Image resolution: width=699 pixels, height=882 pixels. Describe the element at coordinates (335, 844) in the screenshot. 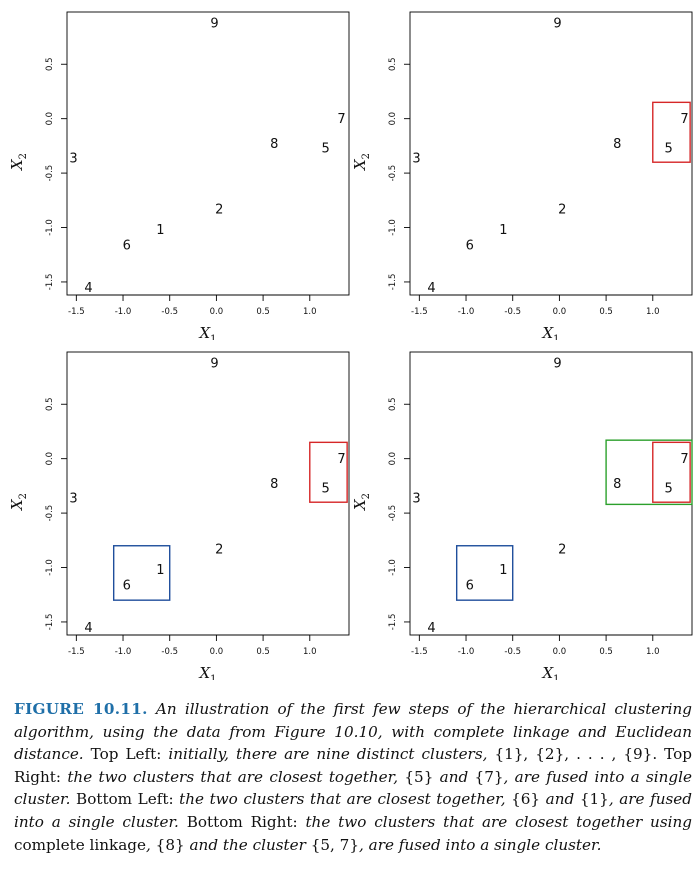

I see `caption-segment: {5, 7}` at that location.